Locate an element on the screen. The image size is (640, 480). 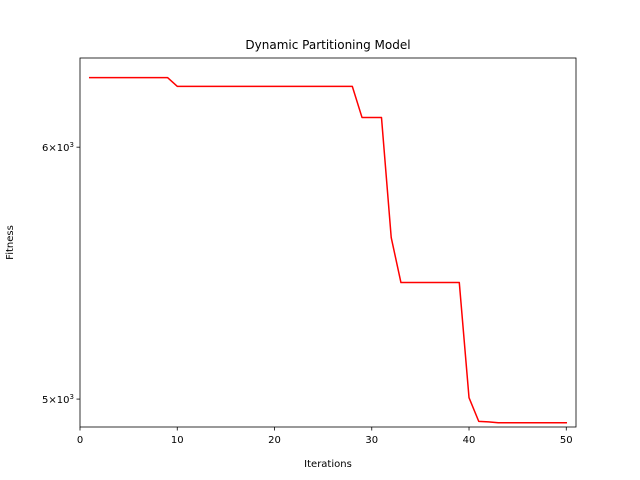
y-axis-label: Fitness is located at coordinates (10, 242).